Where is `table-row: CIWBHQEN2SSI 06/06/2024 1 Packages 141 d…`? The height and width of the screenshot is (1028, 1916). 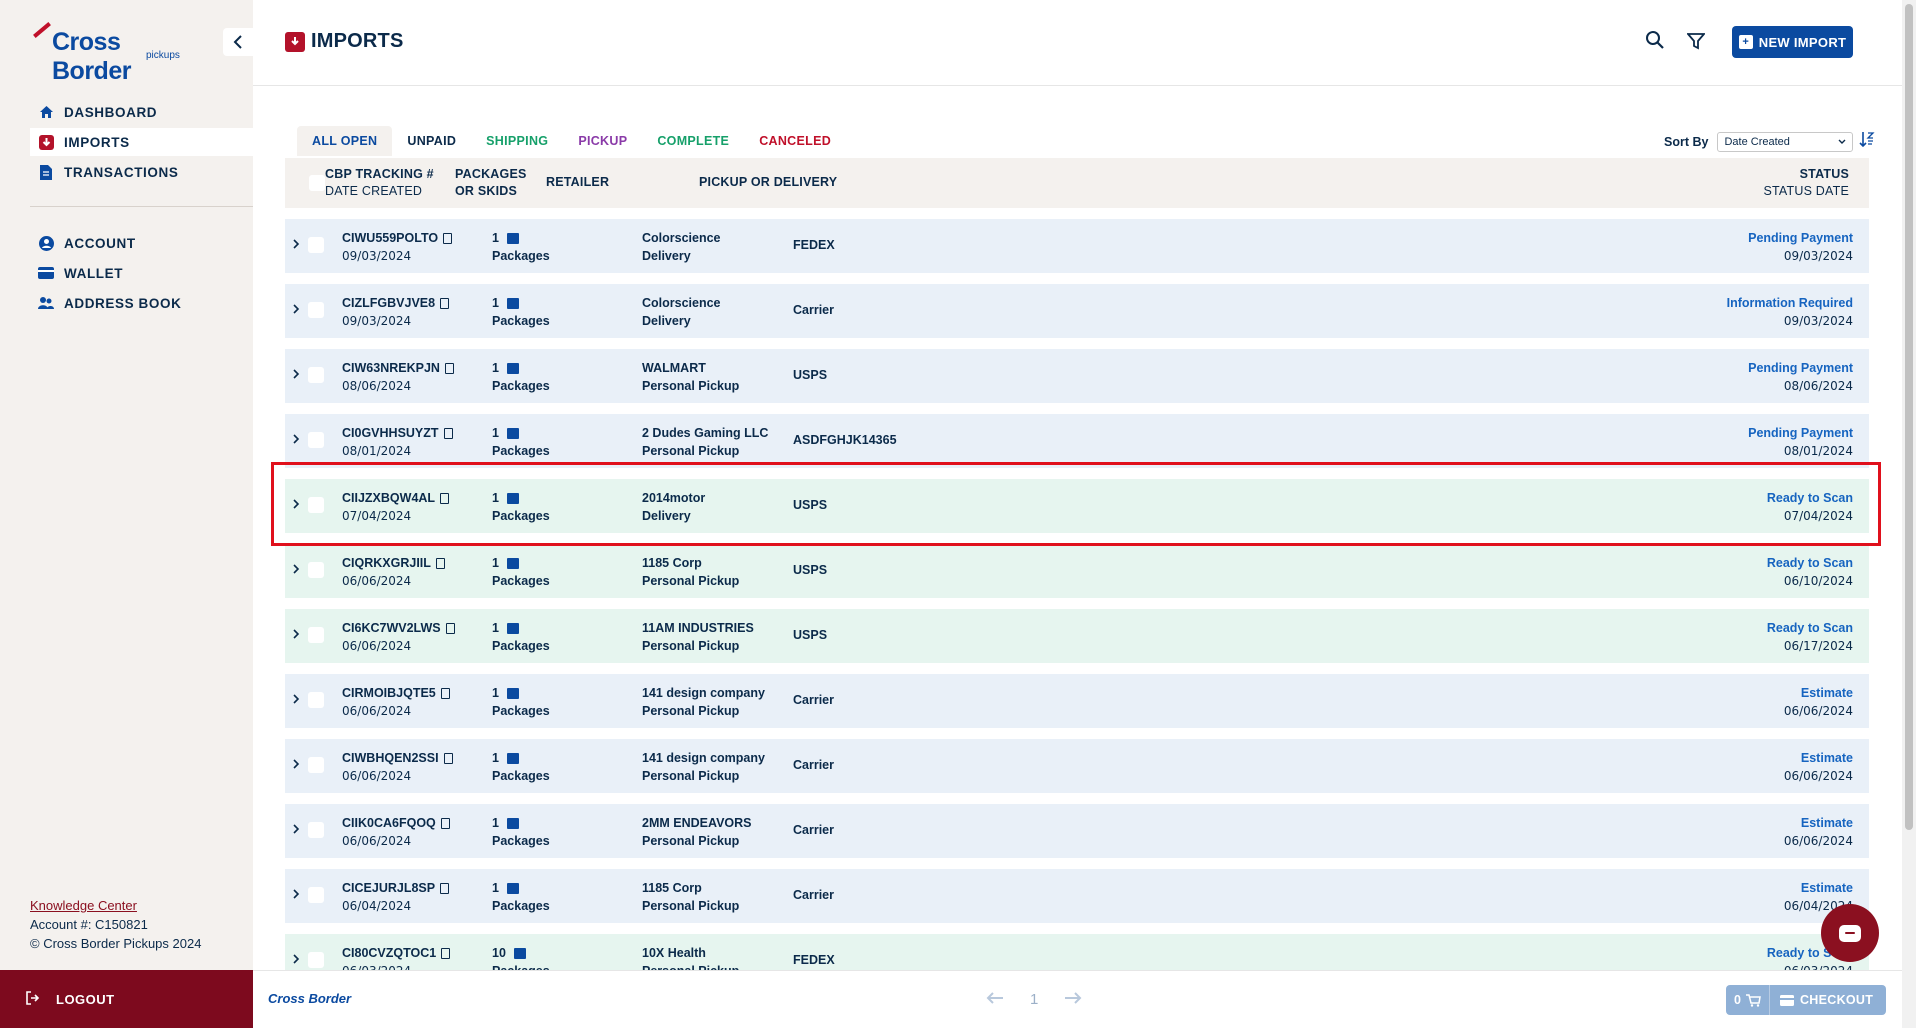 table-row: CIWBHQEN2SSI 06/06/2024 1 Packages 141 d… is located at coordinates (1077, 766).